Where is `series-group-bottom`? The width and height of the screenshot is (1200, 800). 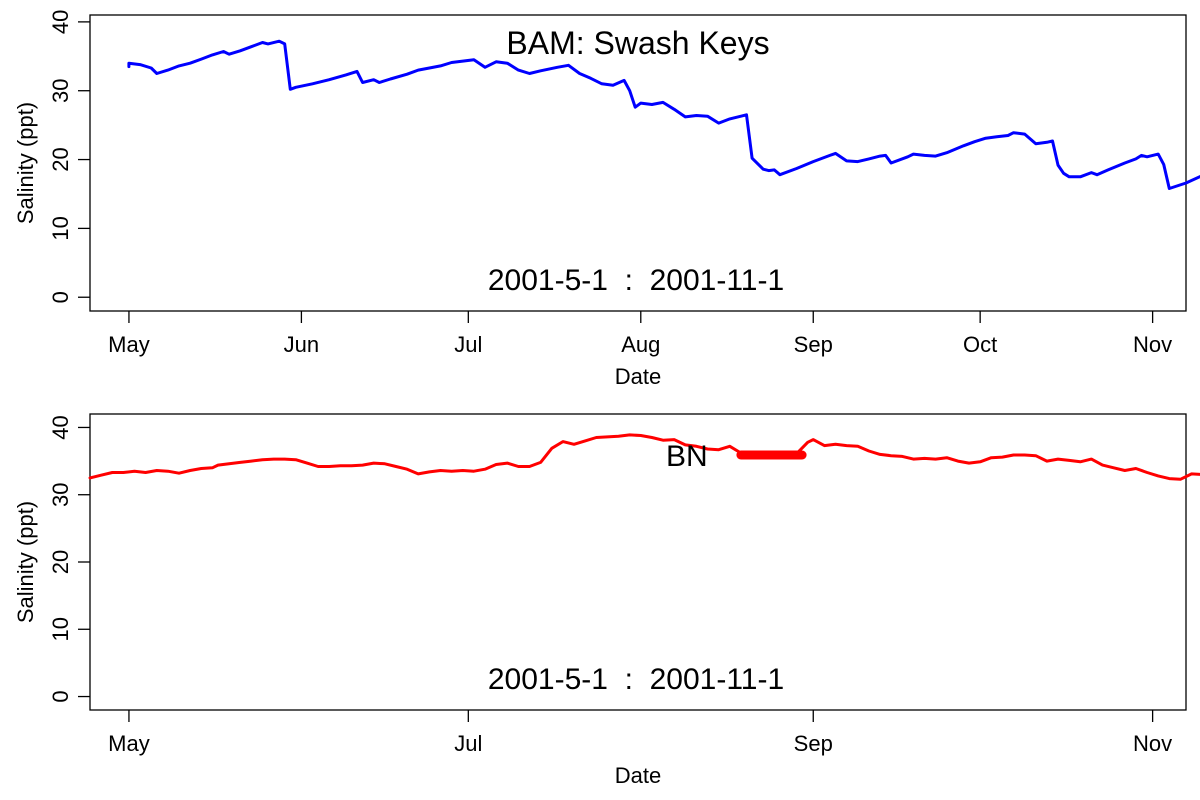 series-group-bottom is located at coordinates (644, 457).